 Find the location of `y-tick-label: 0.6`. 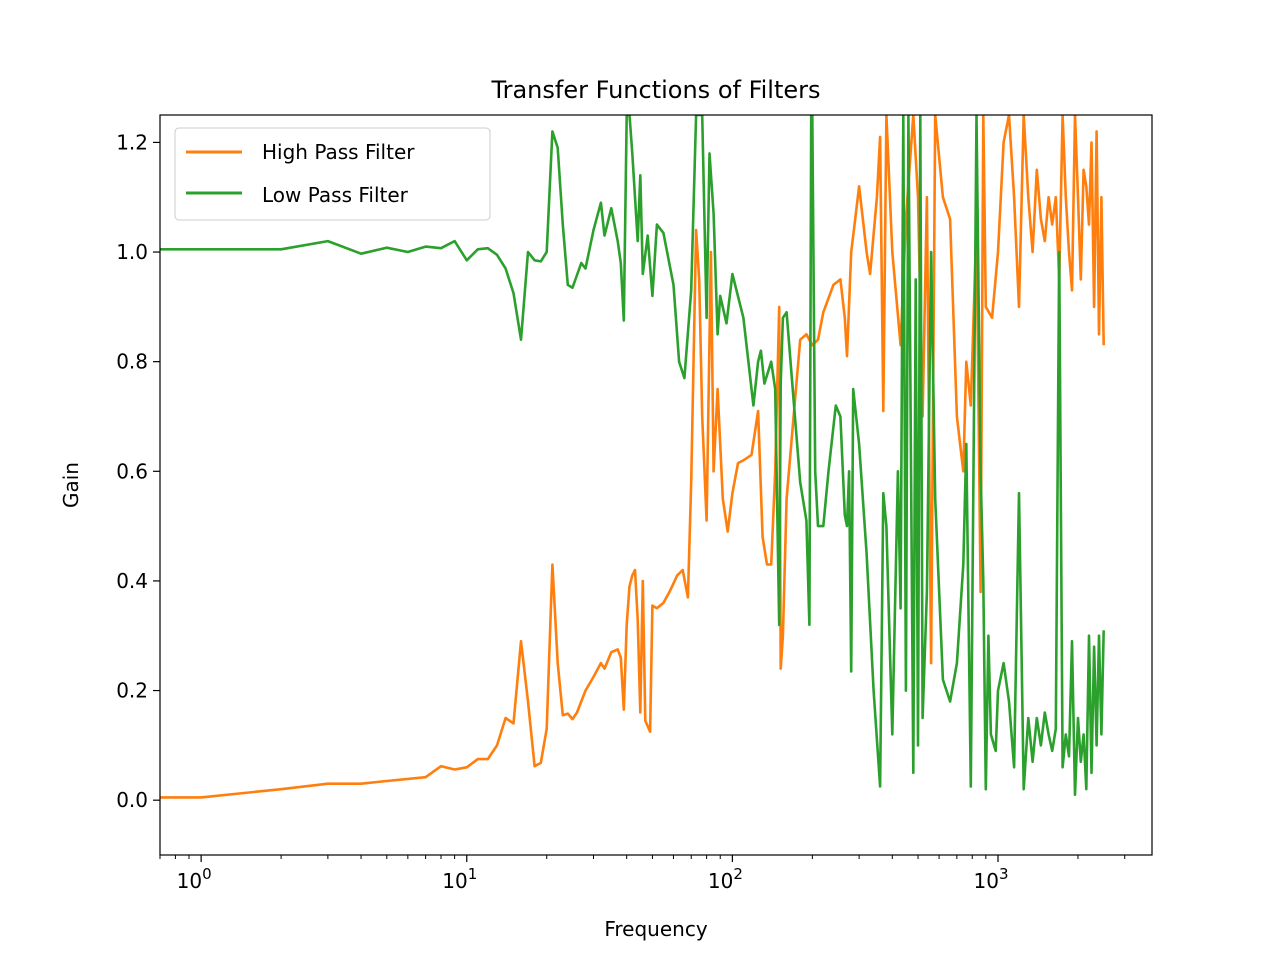

y-tick-label: 0.6 is located at coordinates (132, 471).